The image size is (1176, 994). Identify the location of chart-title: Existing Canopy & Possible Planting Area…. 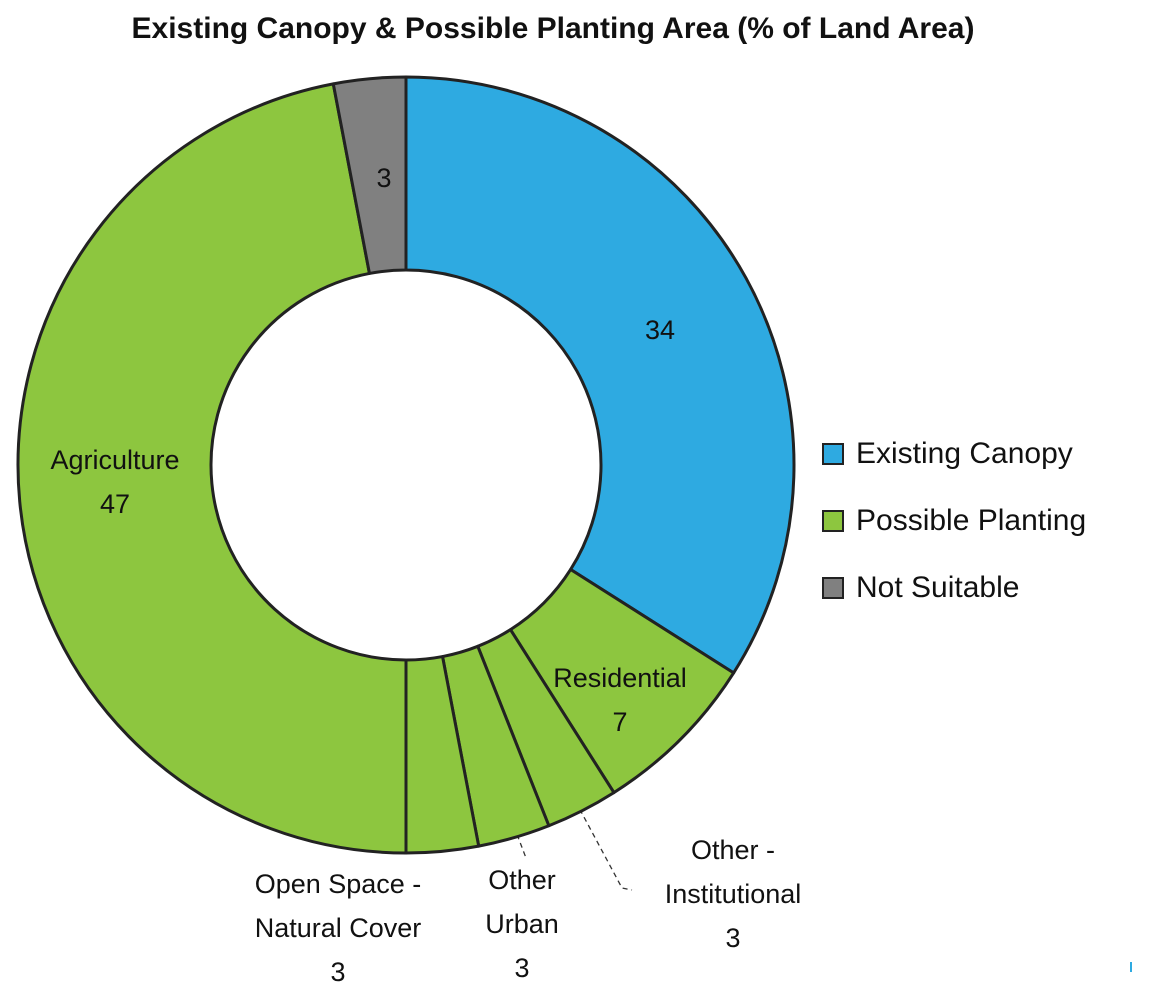
(553, 28).